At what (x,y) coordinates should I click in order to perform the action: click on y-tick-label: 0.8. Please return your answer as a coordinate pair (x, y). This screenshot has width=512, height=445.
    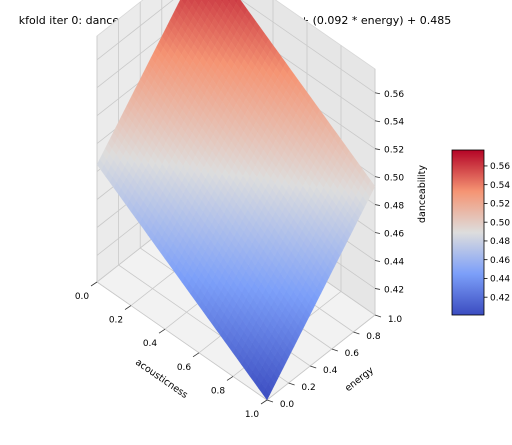
    Looking at the image, I should click on (373, 337).